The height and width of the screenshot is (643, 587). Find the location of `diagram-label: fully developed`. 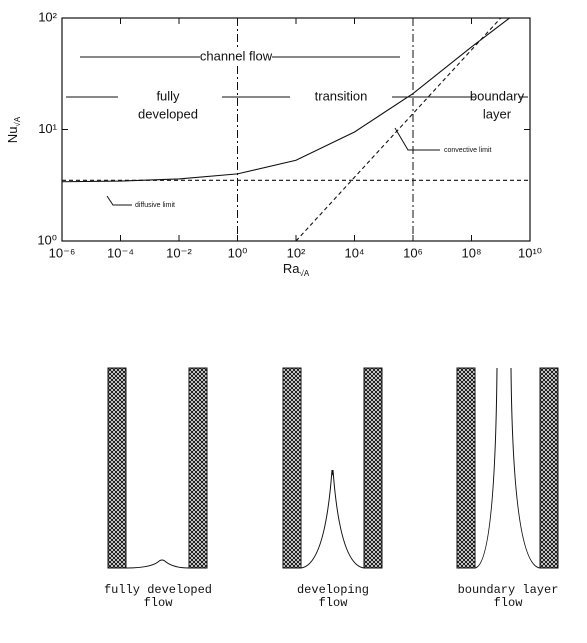

diagram-label: fully developed is located at coordinates (158, 590).